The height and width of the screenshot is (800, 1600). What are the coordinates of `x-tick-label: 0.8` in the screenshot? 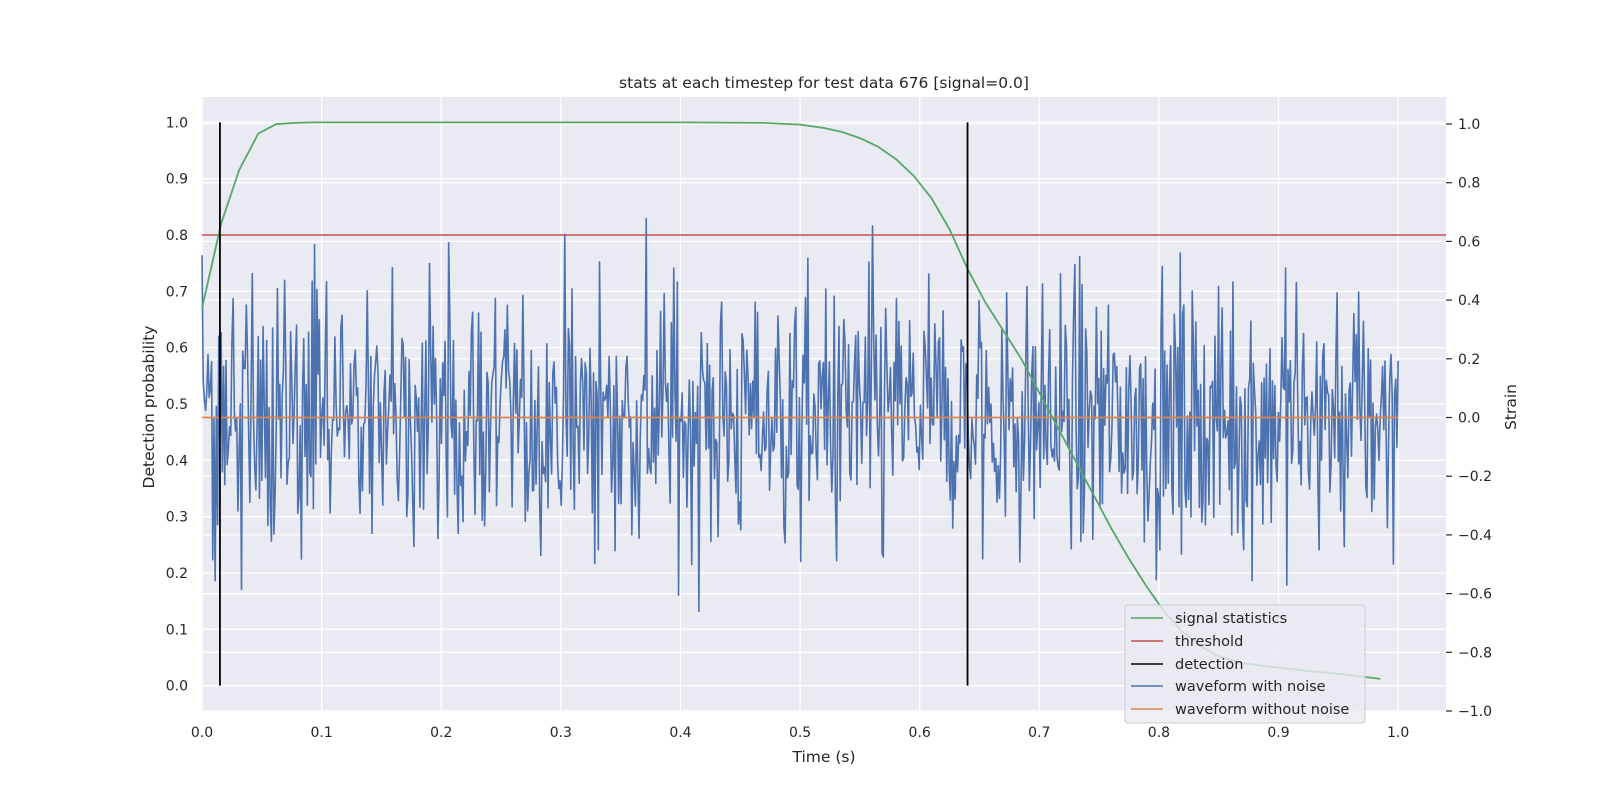 It's located at (1159, 733).